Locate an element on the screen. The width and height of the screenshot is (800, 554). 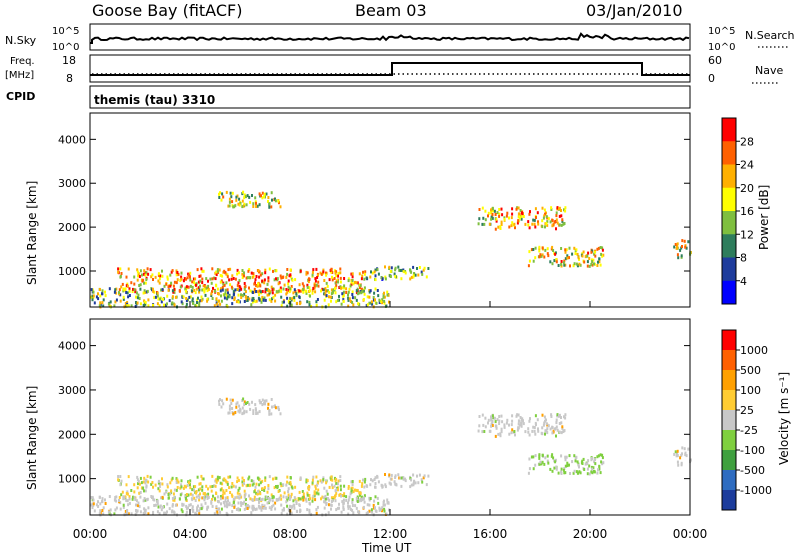
nsky-right-tick-bottom: 10^0 is located at coordinates (721, 47).